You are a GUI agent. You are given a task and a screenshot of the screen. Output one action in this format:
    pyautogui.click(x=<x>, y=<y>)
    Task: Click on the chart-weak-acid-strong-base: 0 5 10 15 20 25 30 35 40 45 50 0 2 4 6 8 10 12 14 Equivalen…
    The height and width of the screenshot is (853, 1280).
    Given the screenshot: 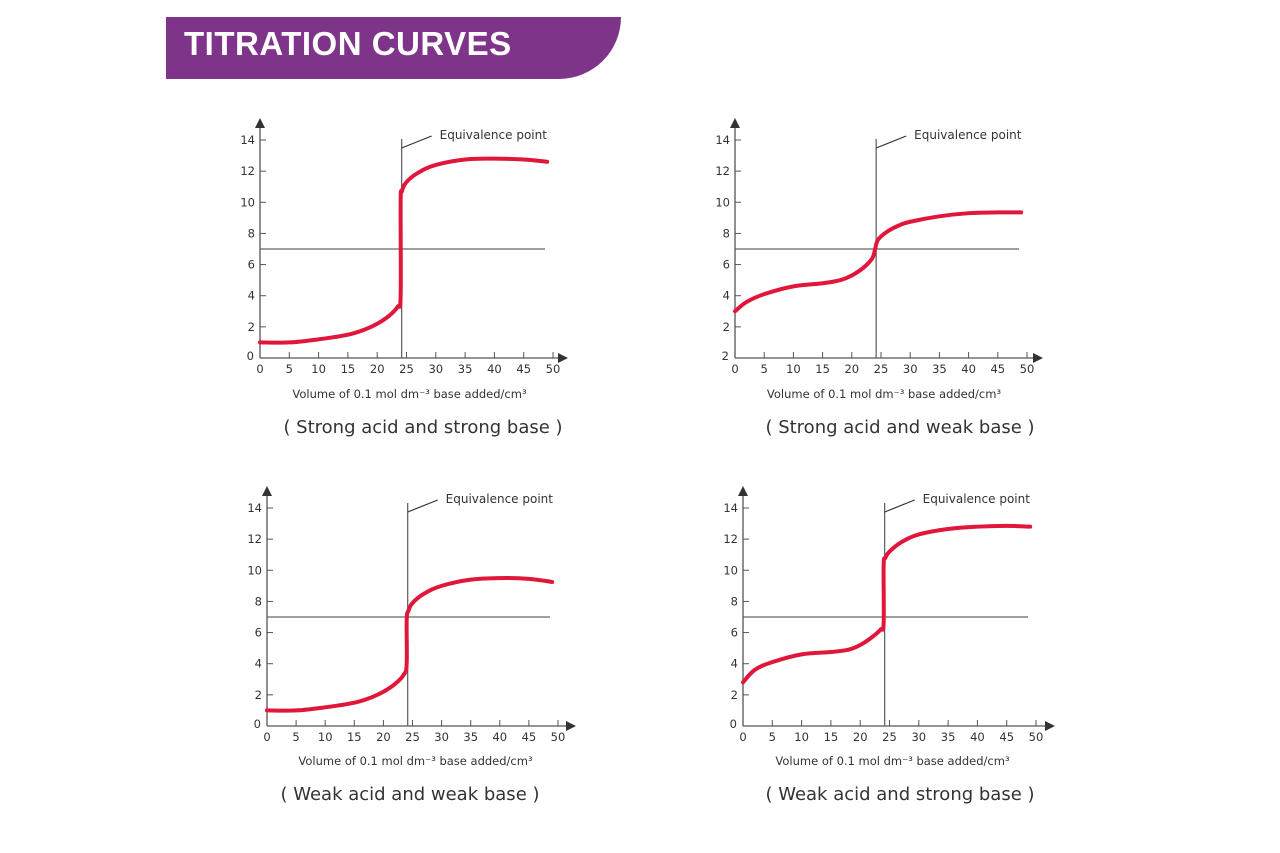 What is the action you would take?
    pyautogui.click(x=889, y=645)
    